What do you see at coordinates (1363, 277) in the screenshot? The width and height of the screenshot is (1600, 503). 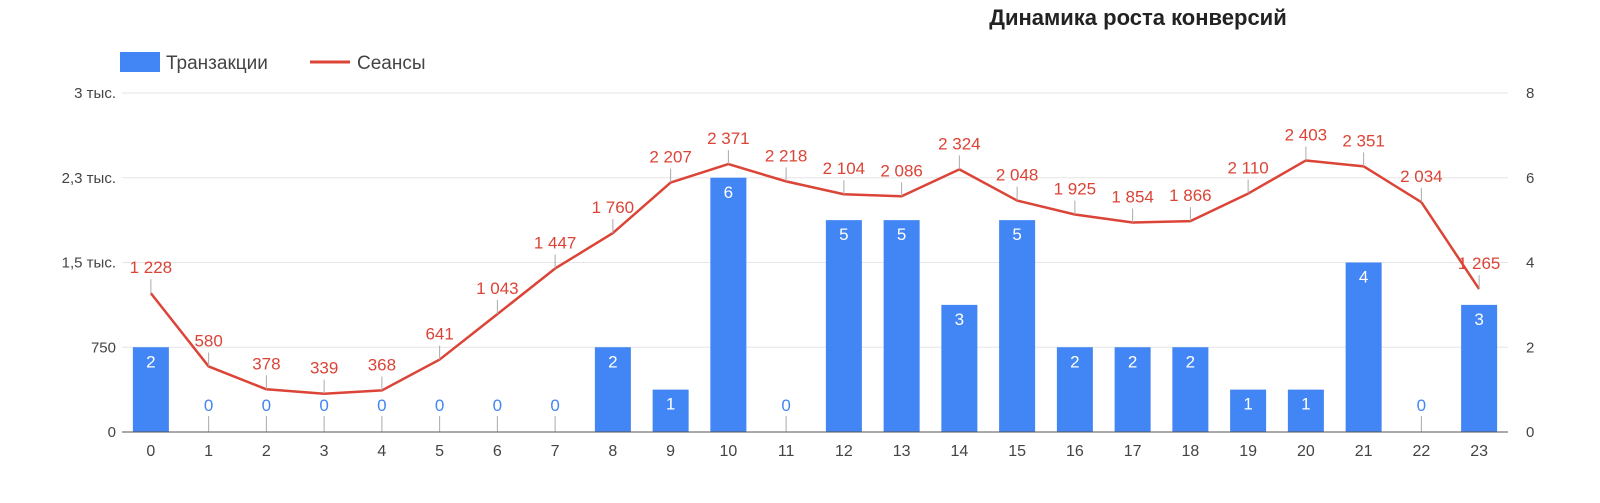 I see `bar-value-label: 4` at bounding box center [1363, 277].